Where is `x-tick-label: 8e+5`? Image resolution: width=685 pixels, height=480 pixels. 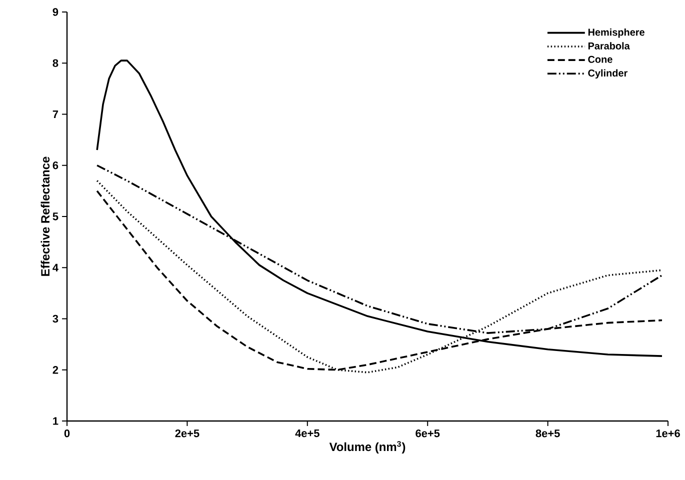 x-tick-label: 8e+5 is located at coordinates (548, 434).